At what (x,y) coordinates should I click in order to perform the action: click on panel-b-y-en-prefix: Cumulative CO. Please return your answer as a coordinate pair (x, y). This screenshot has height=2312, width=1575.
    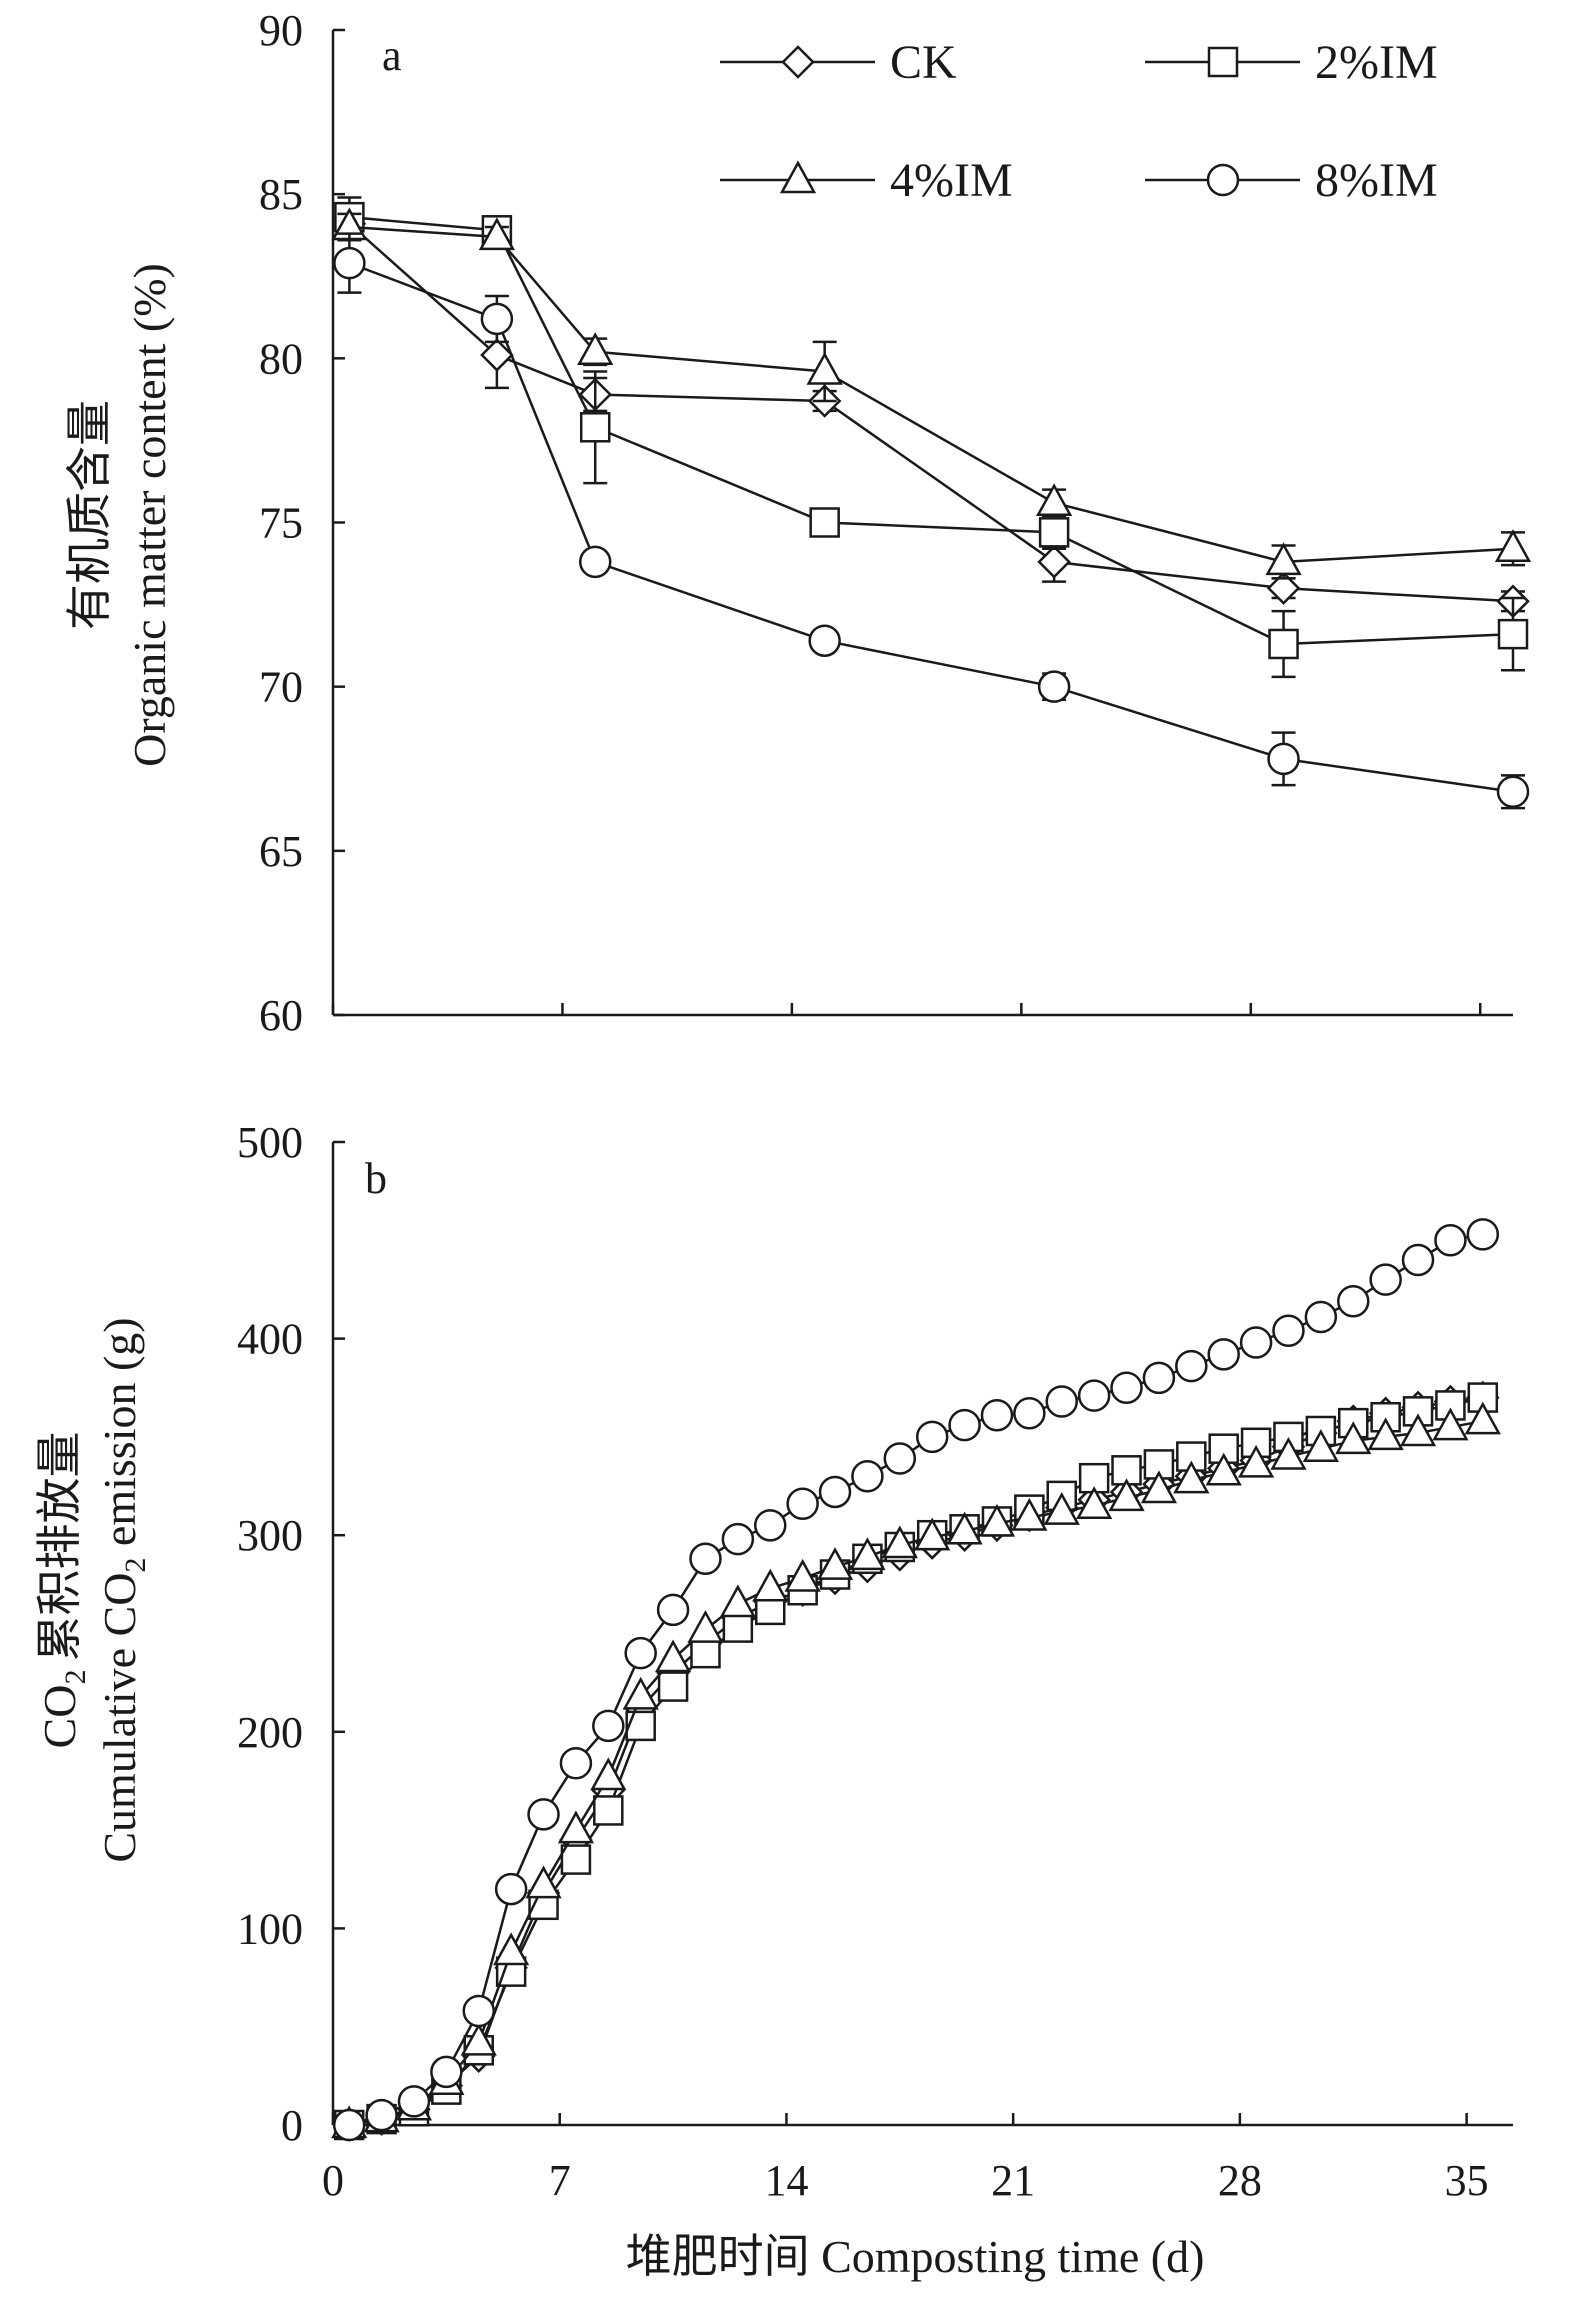
    Looking at the image, I should click on (119, 1718).